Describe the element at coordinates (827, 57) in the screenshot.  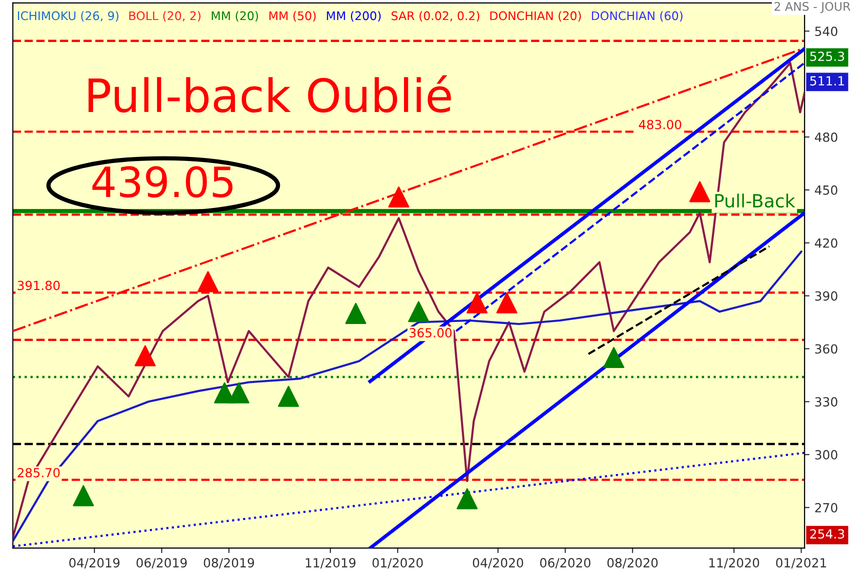
I see `text: 525.3` at that location.